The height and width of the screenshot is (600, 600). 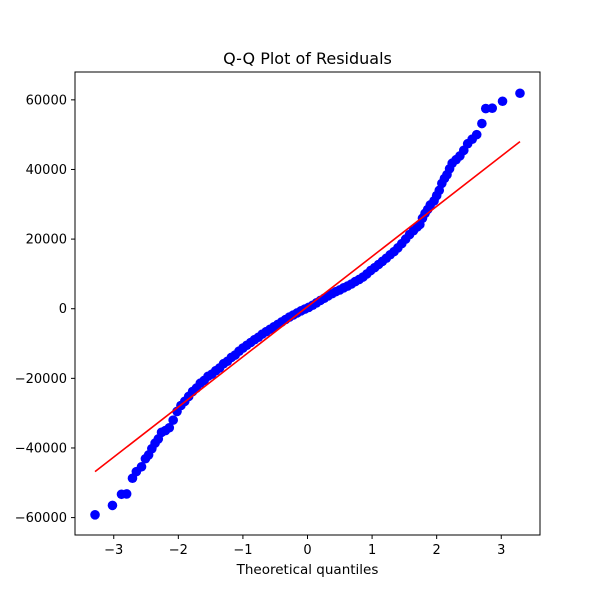 What do you see at coordinates (437, 550) in the screenshot?
I see `x-tick-label: 2` at bounding box center [437, 550].